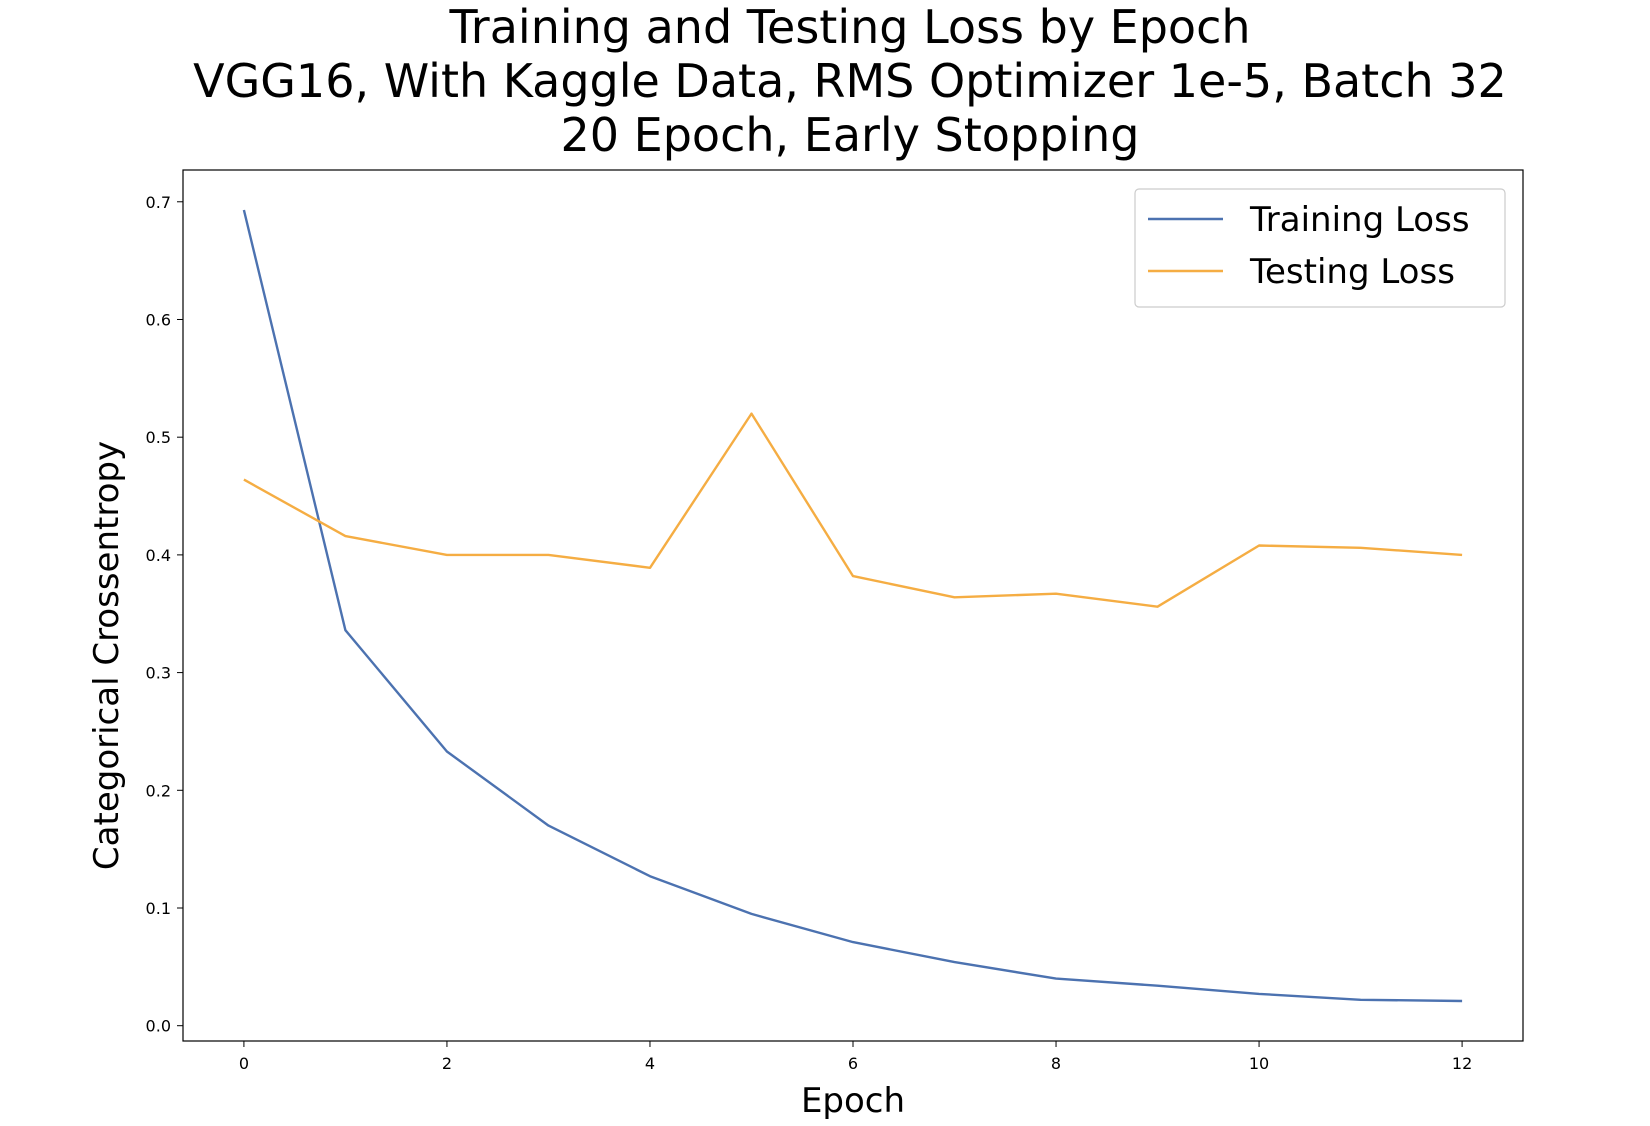 This screenshot has height=1126, width=1650. I want to click on x-axis-ticks: 0 2 4 6 8 10 12, so click(855, 1057).